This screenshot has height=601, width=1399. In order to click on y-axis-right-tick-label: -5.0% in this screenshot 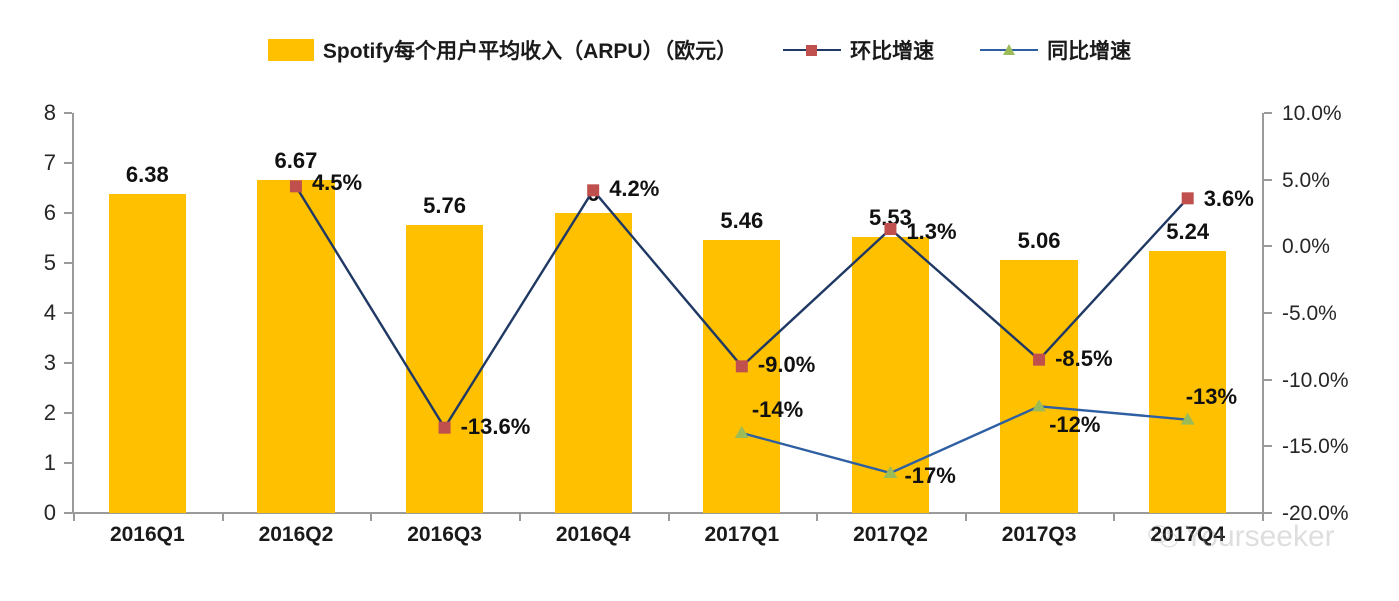, I will do `click(1309, 313)`.